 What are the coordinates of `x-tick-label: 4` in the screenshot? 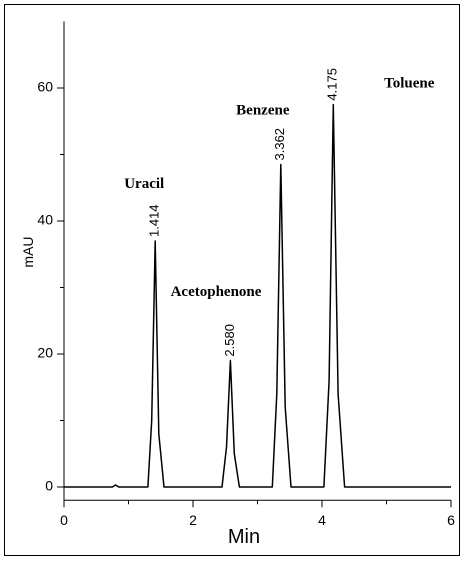 It's located at (322, 520).